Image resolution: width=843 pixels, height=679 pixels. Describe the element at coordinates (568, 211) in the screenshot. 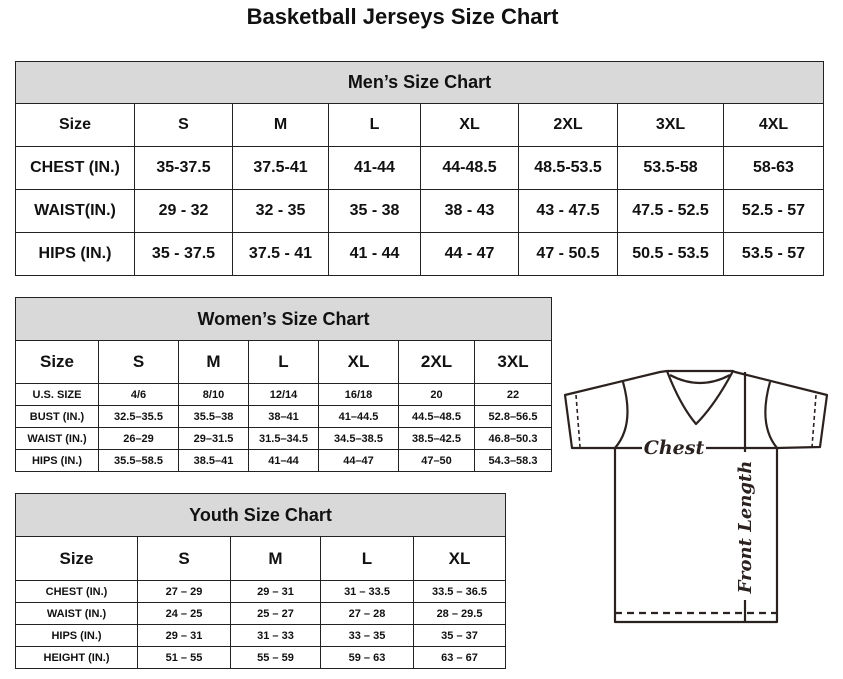

I see `table-cell: 43 - 47.5` at that location.